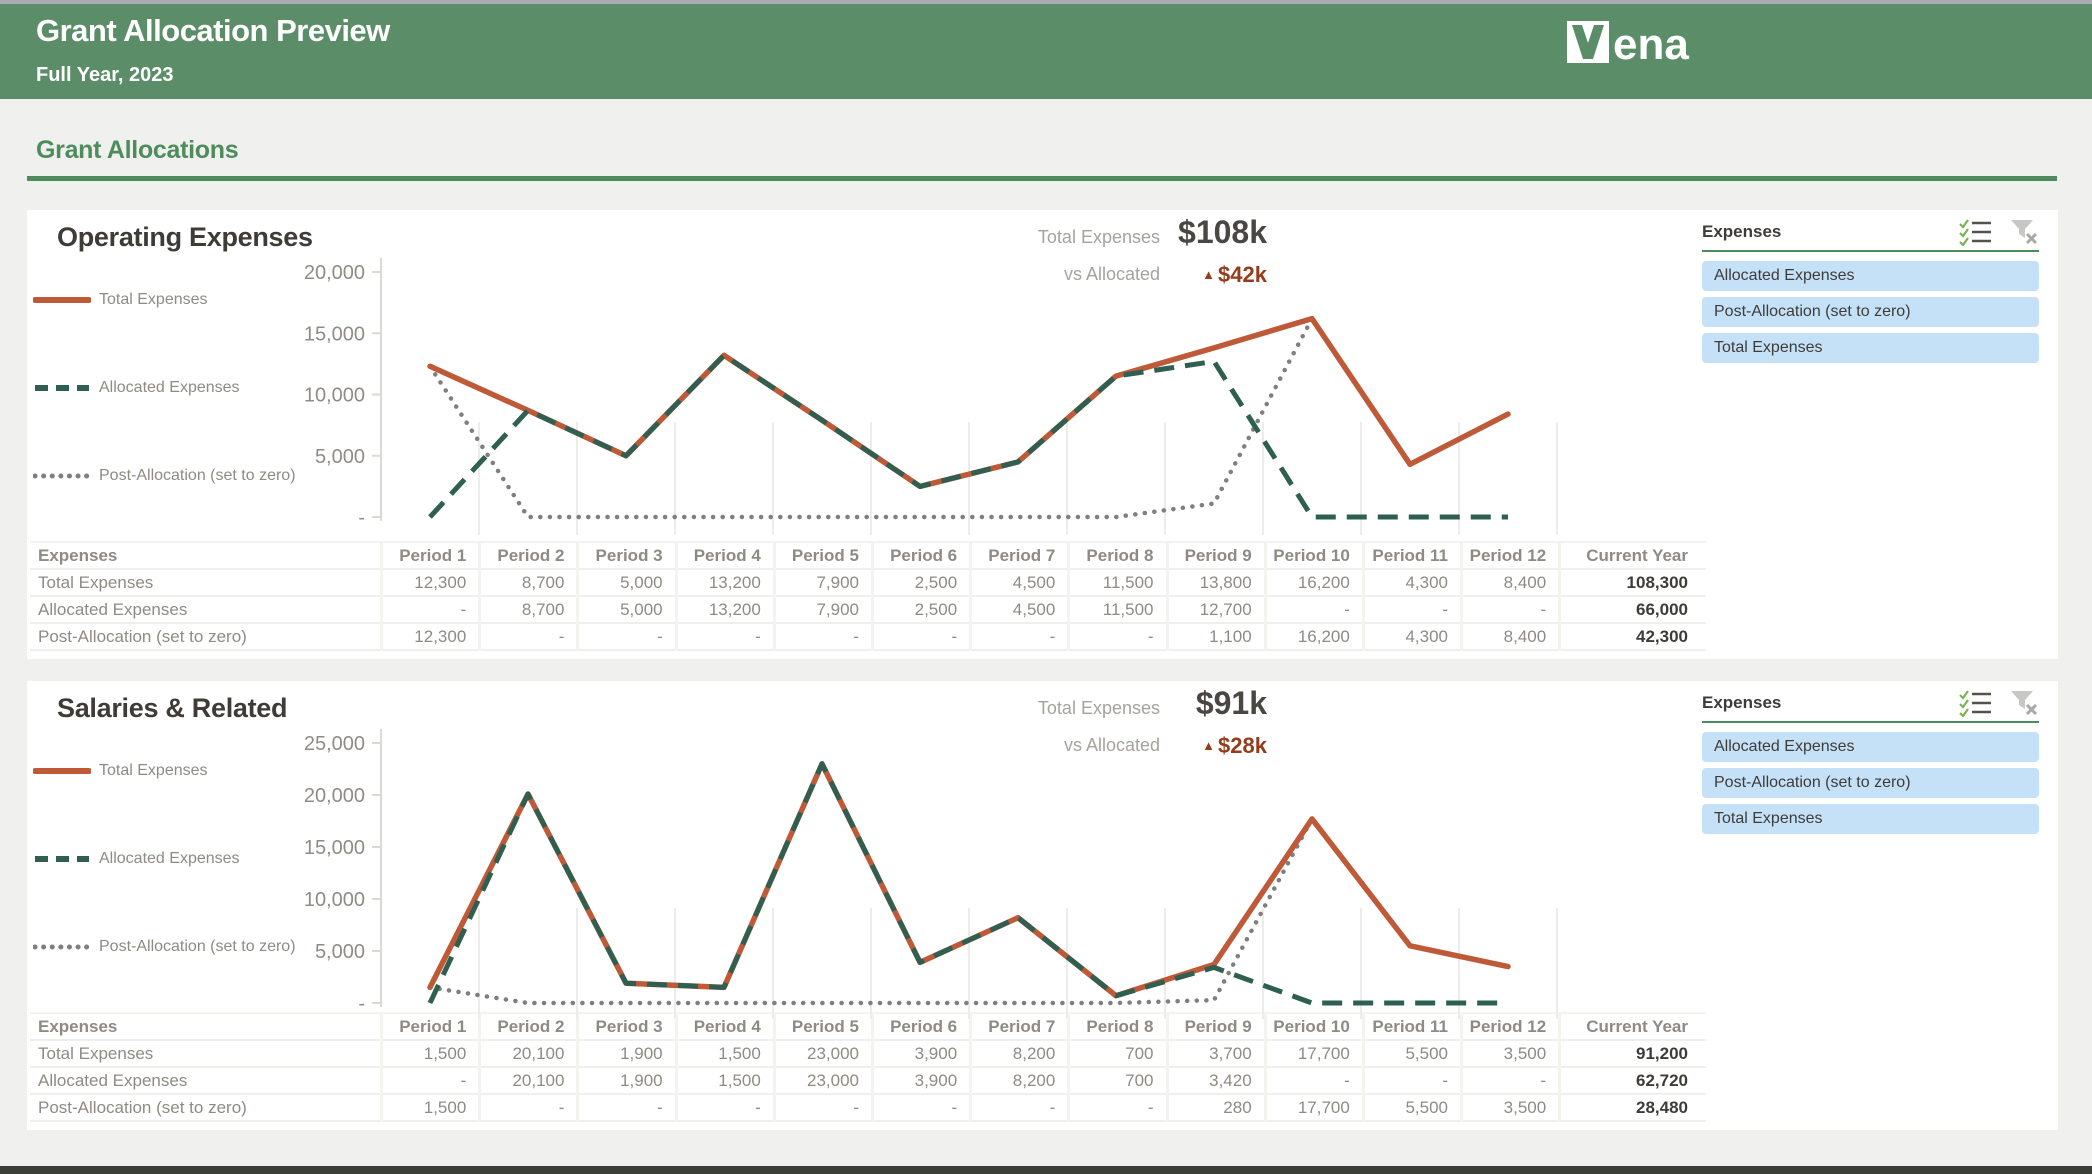 This screenshot has height=1174, width=2092. I want to click on page-title: Grant Allocation Preview, so click(213, 30).